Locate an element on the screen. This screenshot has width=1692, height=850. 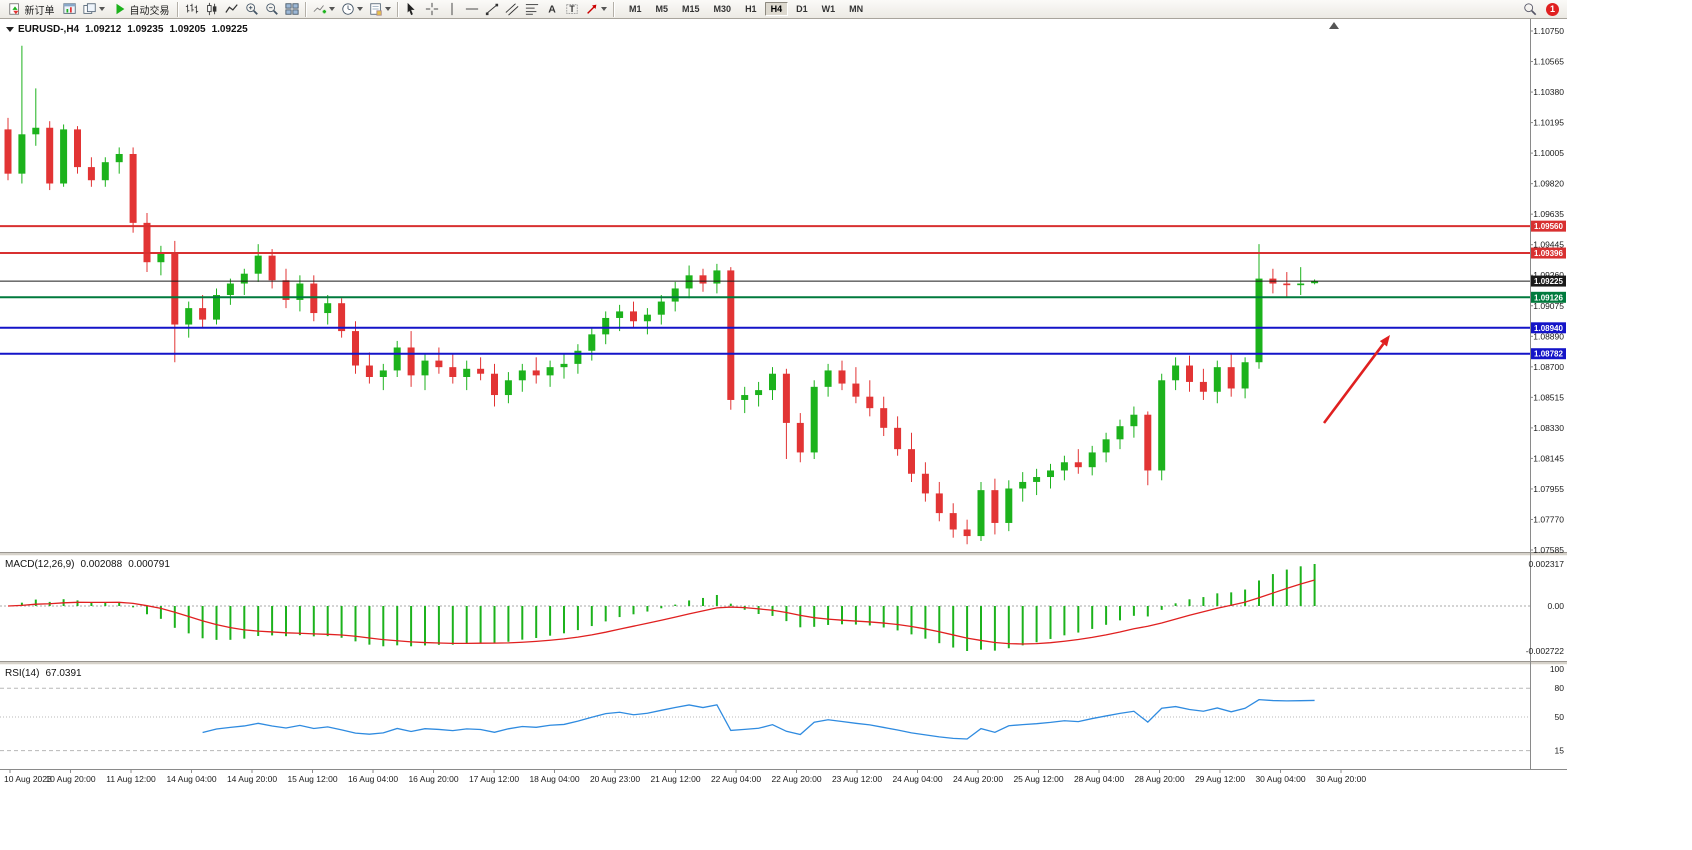
fibonacci-icon is located at coordinates (532, 9).